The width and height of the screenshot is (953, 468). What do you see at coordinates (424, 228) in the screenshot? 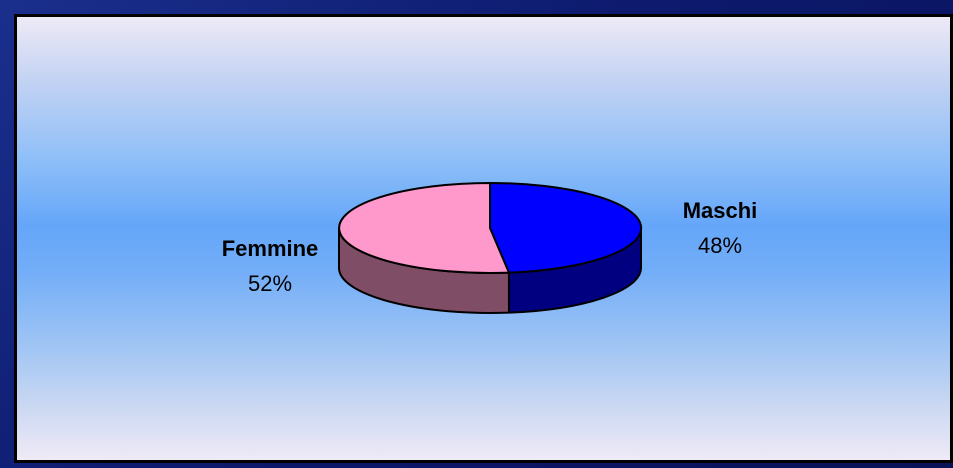
I see `pie-slice-femmine` at bounding box center [424, 228].